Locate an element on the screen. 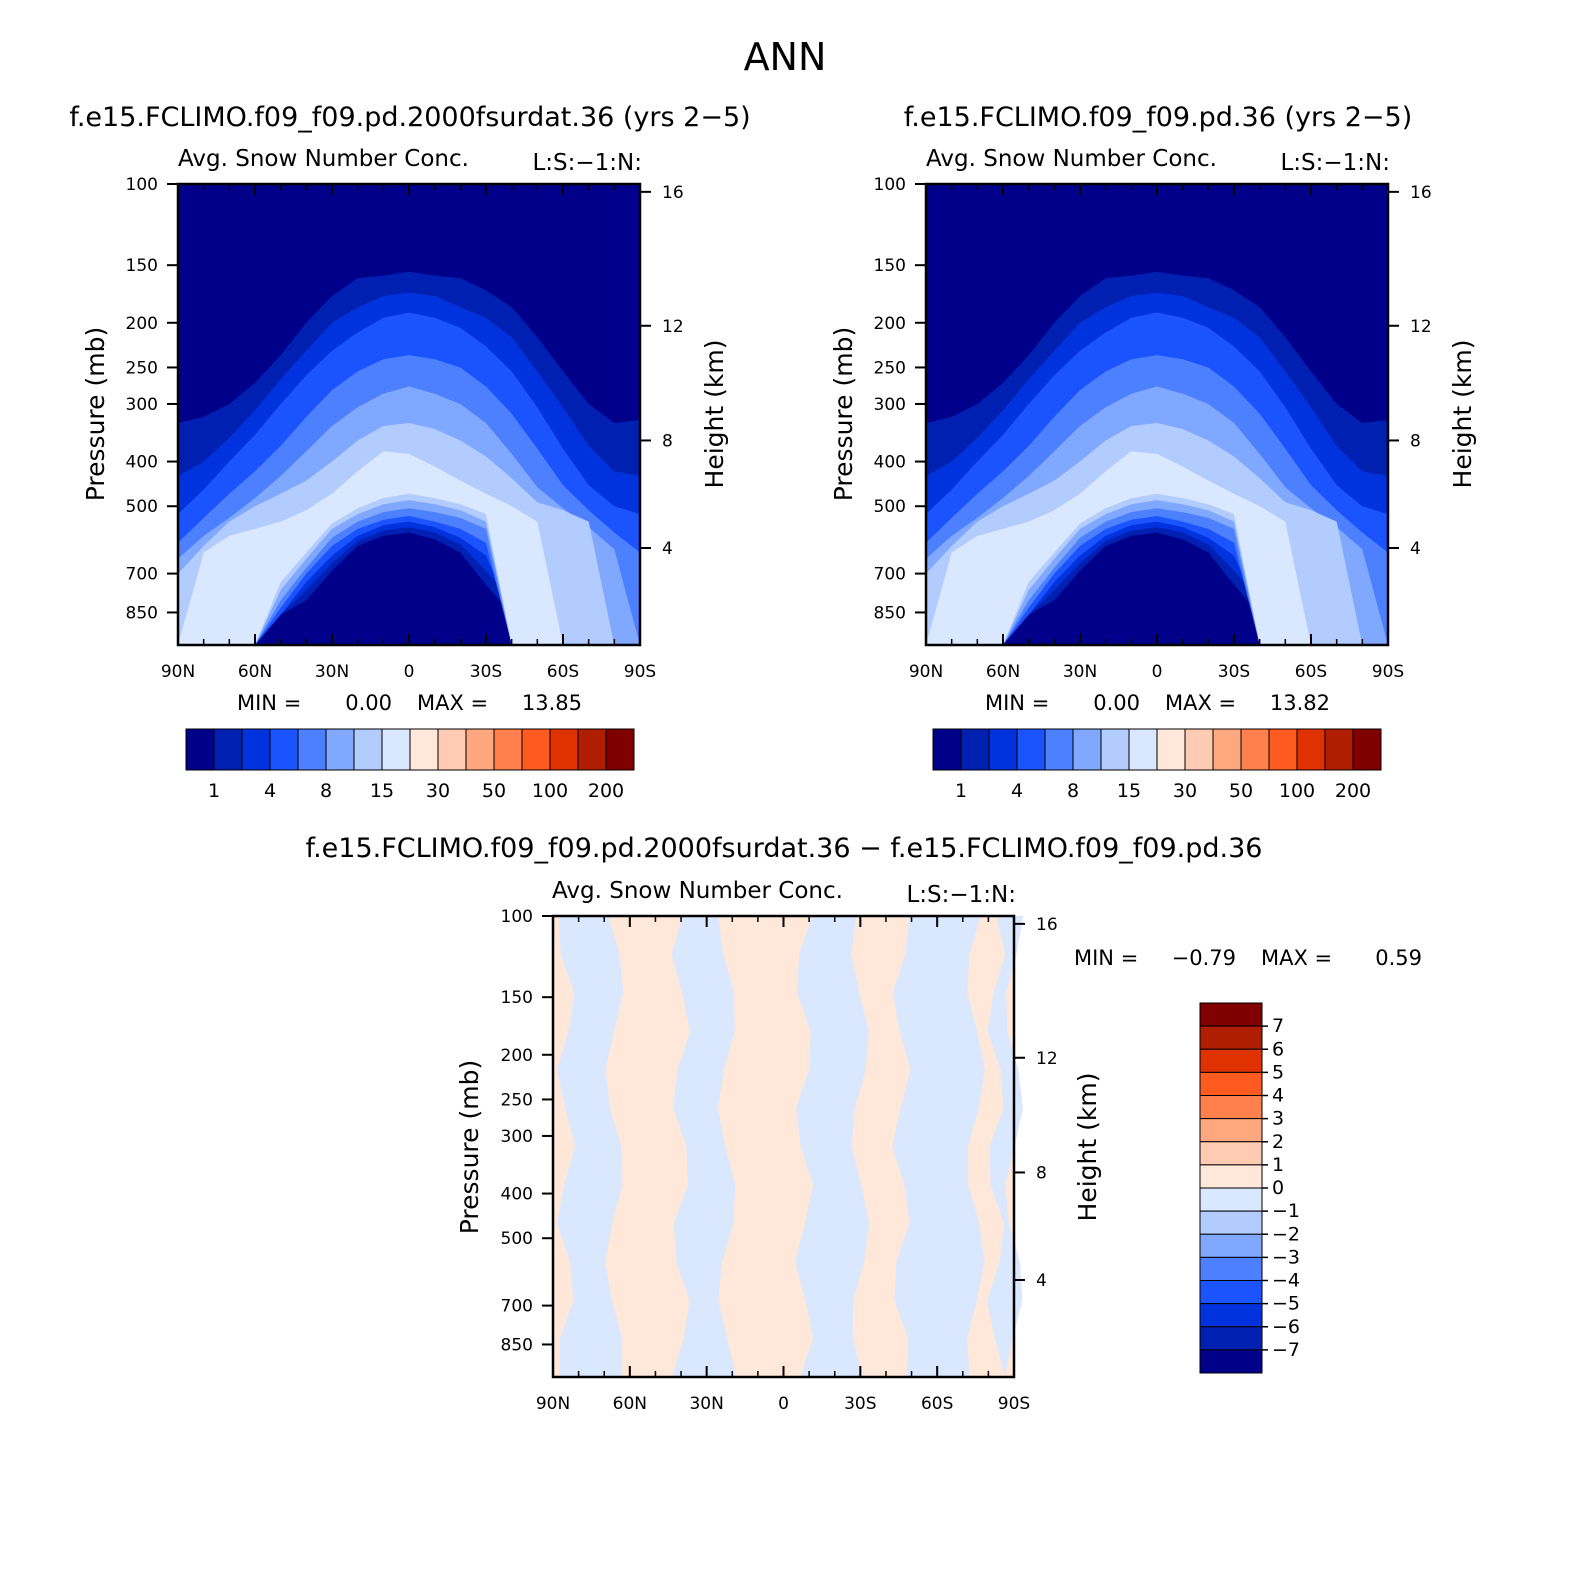 The width and height of the screenshot is (1591, 1588). figure-title: ANN is located at coordinates (785, 57).